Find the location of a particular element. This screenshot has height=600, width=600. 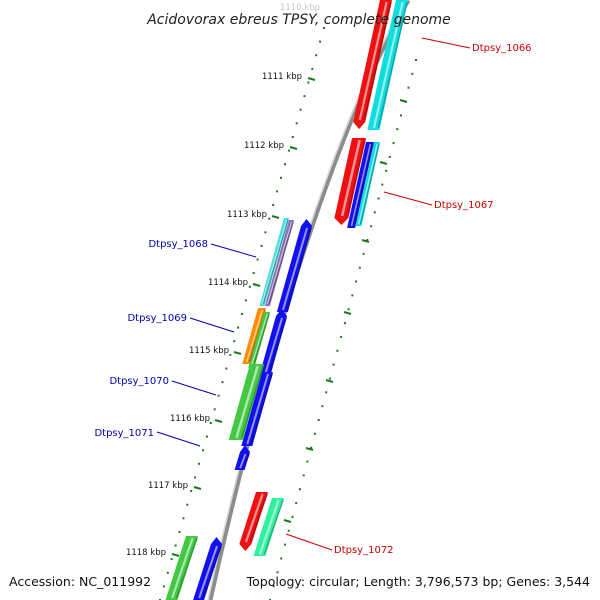

gene-dtpsy-1072-red is located at coordinates (253, 521).